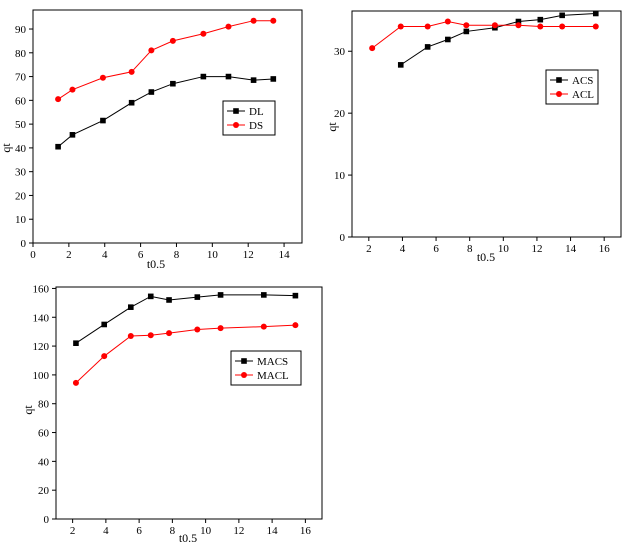 The image size is (632, 550). I want to click on chart1-series-DL, so click(166, 111).